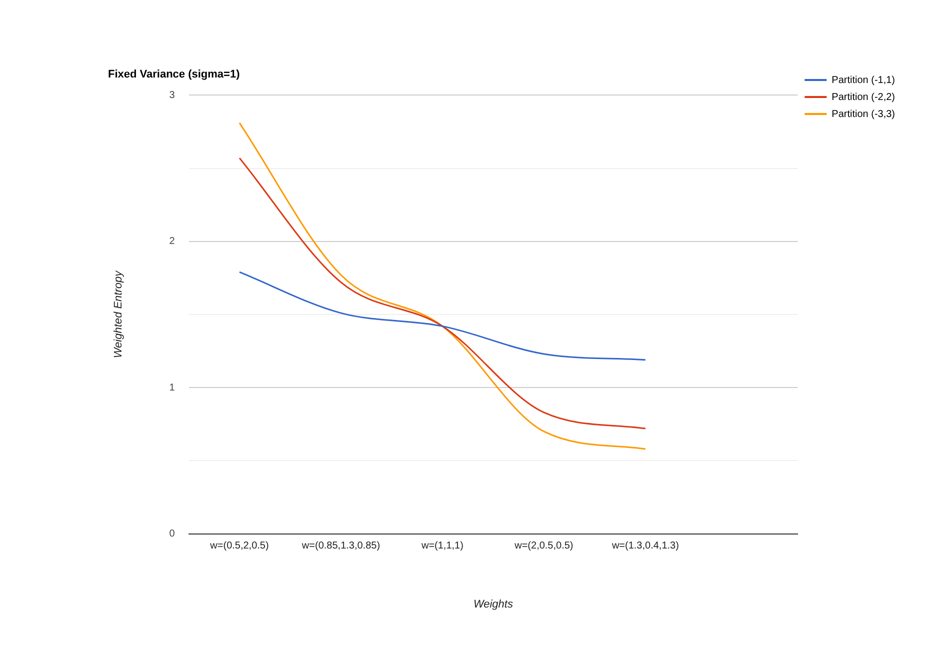 Image resolution: width=933 pixels, height=653 pixels. I want to click on y-tick-label: 3, so click(172, 95).